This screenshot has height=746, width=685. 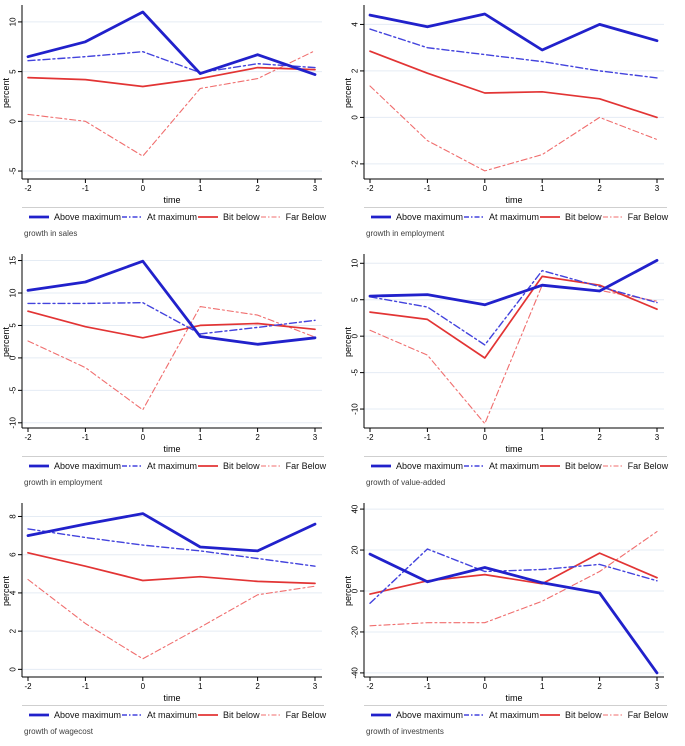 I want to click on series-line-far-below, so click(x=513, y=579).